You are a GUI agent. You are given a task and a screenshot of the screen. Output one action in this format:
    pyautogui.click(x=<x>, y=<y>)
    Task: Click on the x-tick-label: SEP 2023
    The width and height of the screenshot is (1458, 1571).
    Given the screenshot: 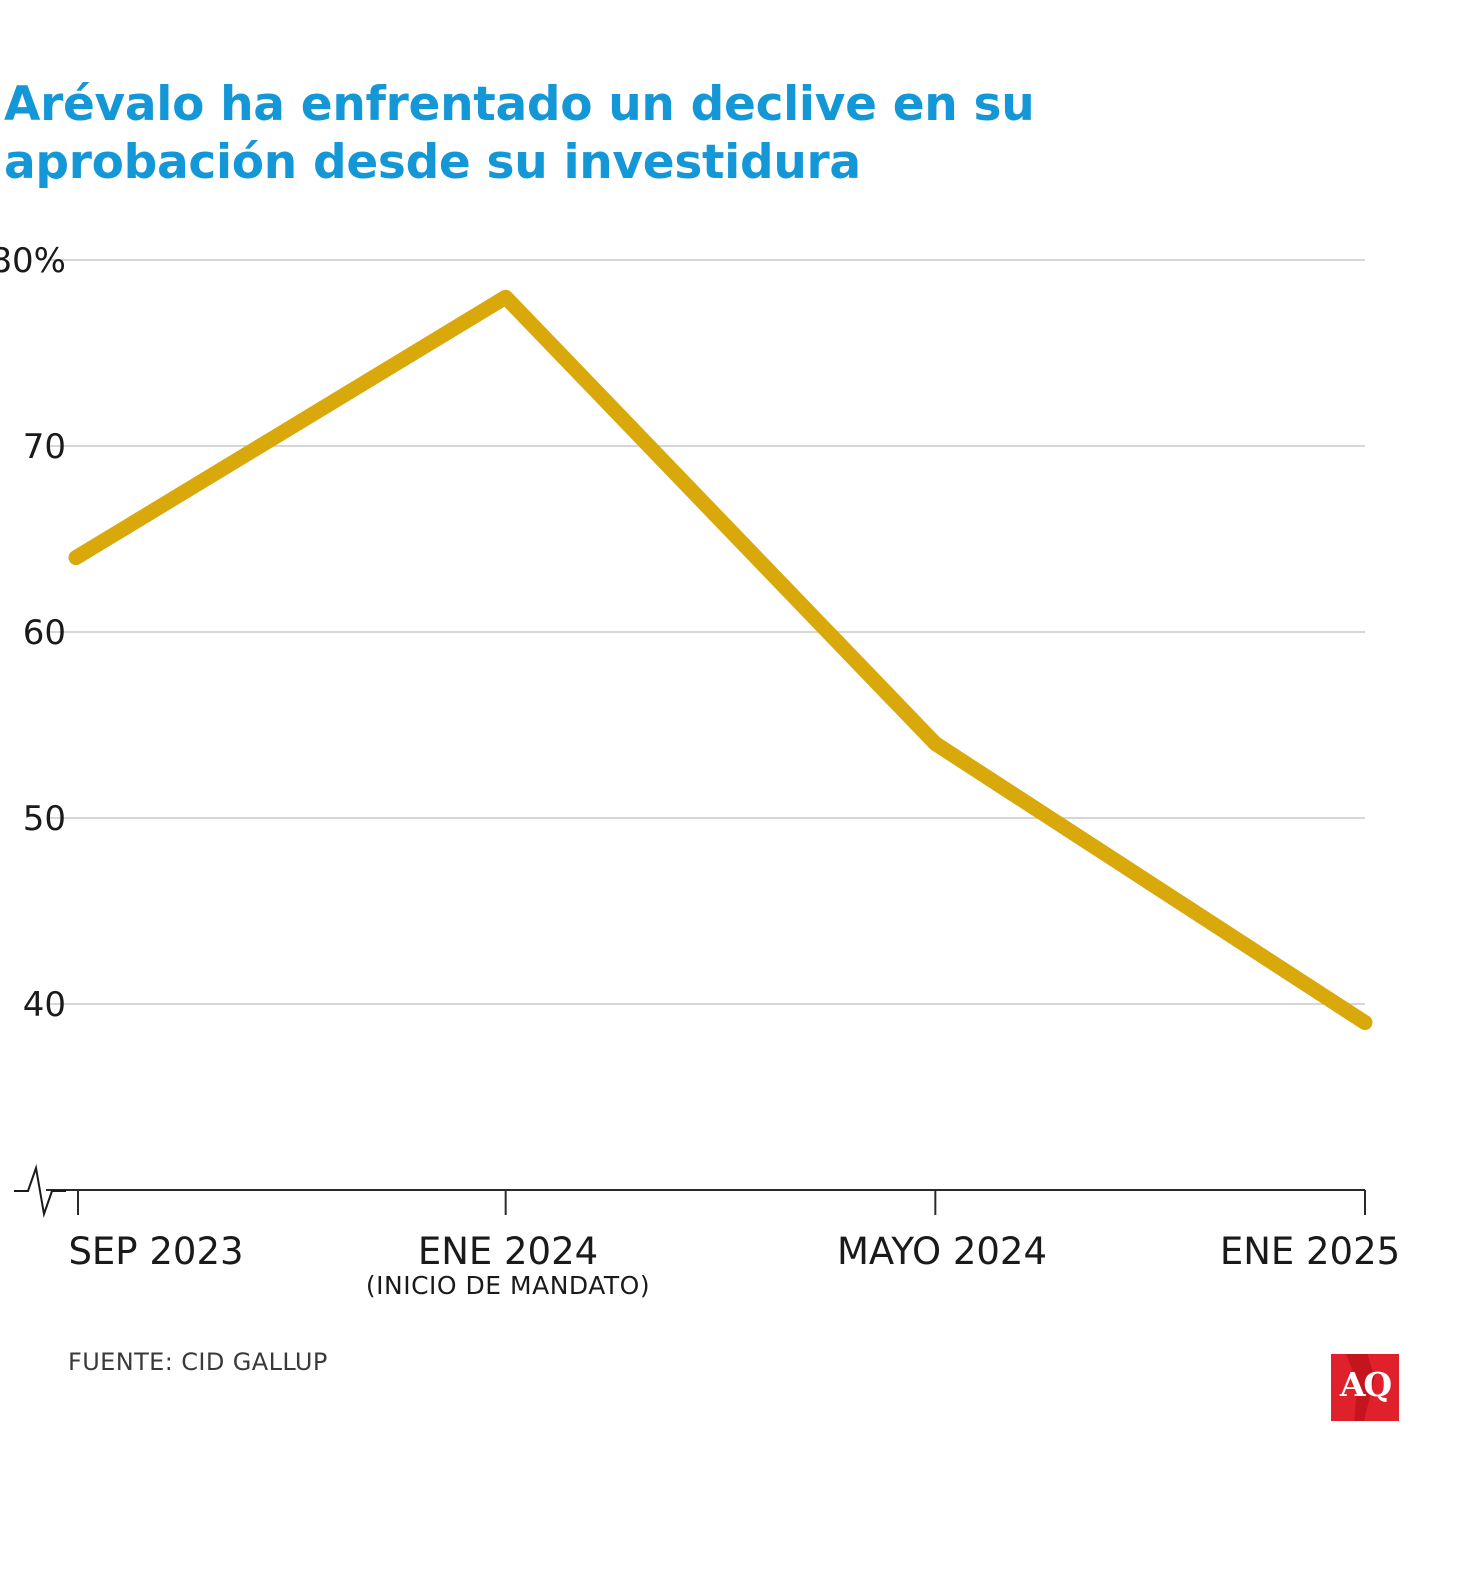 What is the action you would take?
    pyautogui.click(x=155, y=1251)
    